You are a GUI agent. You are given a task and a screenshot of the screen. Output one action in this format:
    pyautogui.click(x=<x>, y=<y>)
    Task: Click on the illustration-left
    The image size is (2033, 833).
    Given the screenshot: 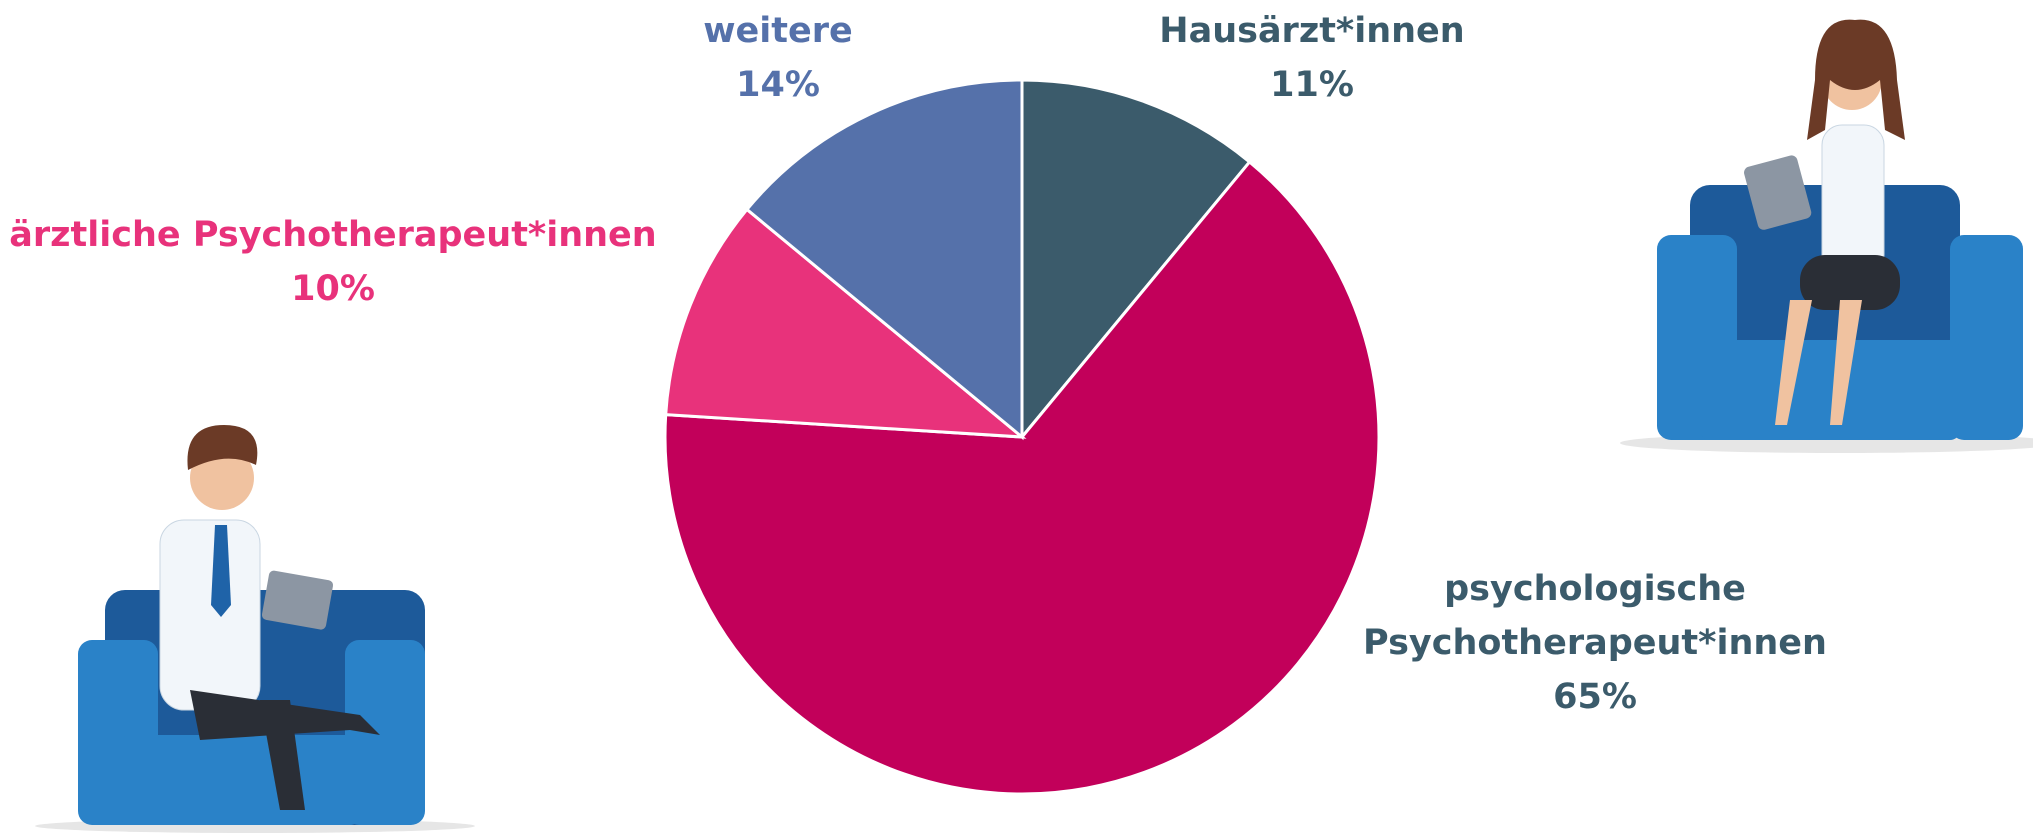 What is the action you would take?
    pyautogui.click(x=255, y=629)
    